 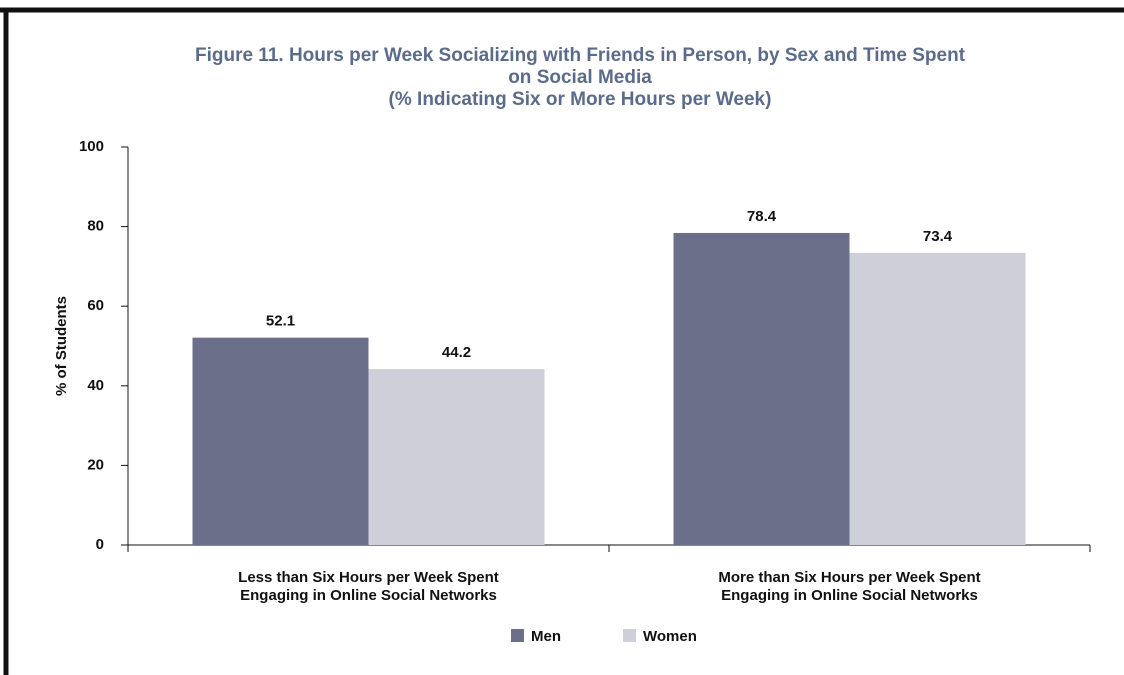 I want to click on y-tick-label: 100, so click(x=91, y=146).